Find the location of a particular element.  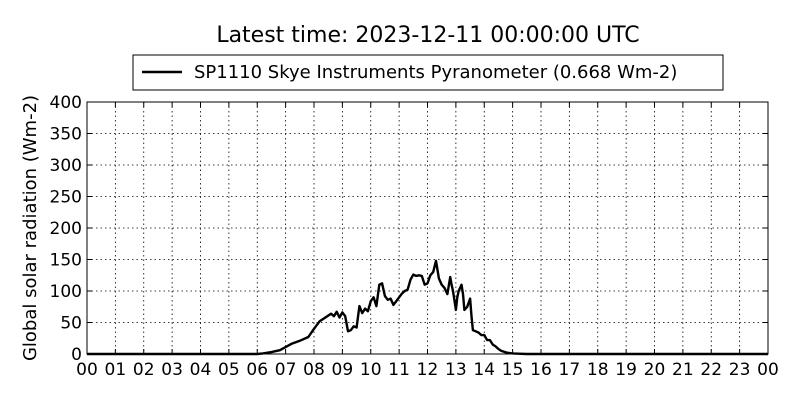

x-tick-label: 19 is located at coordinates (626, 370).